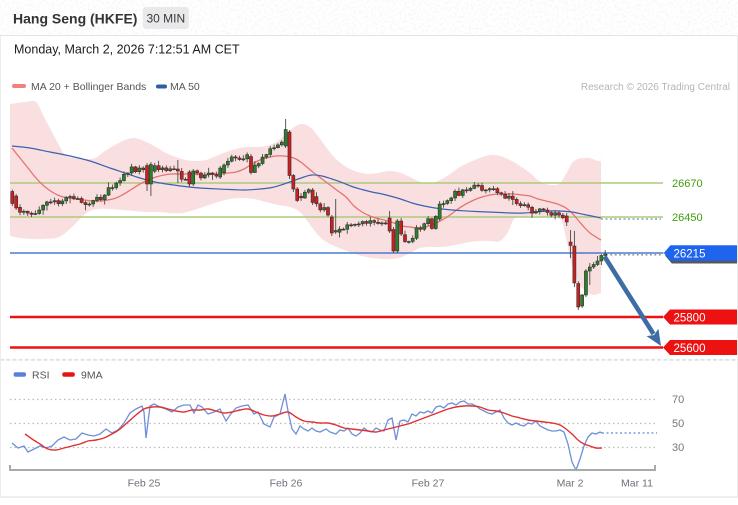 This screenshot has width=738, height=505. I want to click on svg-text: 26450, so click(687, 218).